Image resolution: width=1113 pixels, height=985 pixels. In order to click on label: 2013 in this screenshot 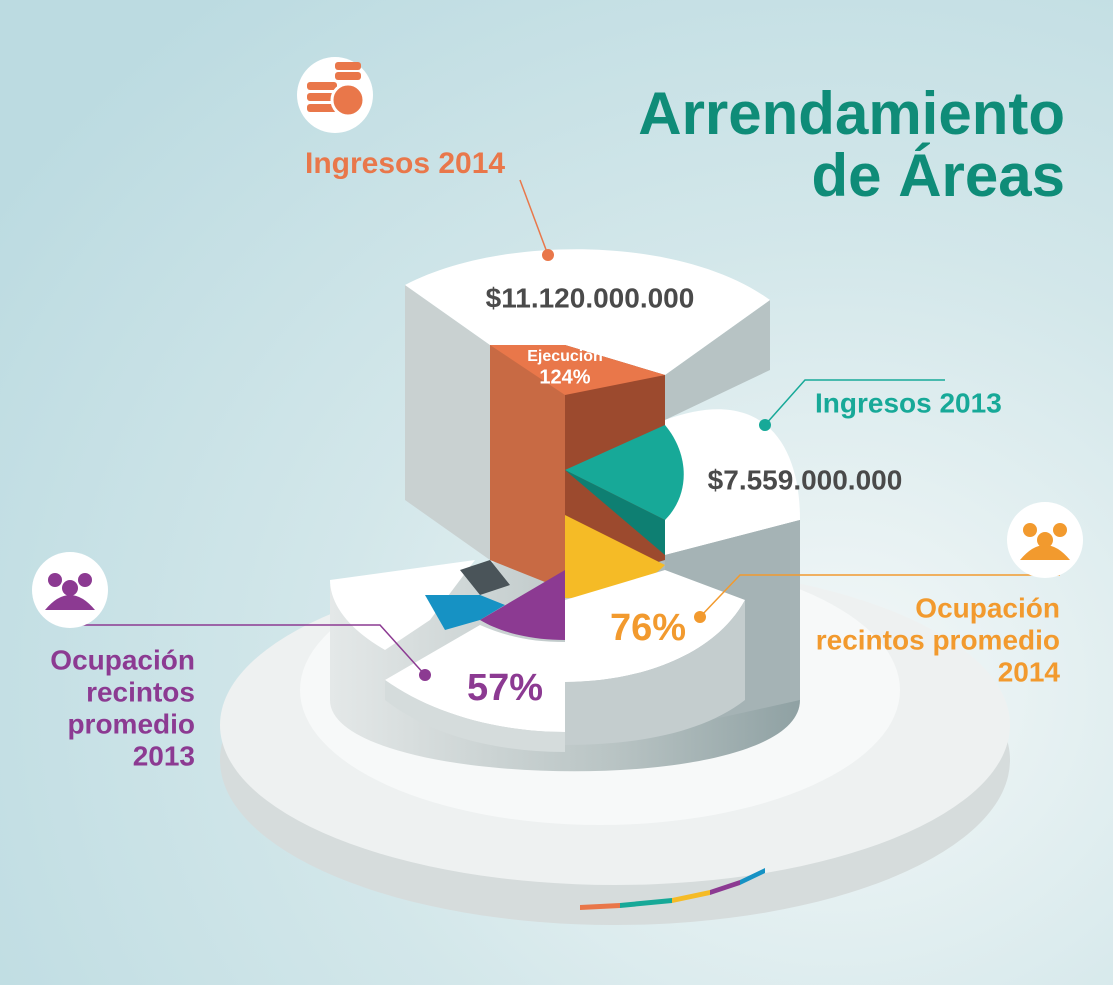, I will do `click(164, 755)`.